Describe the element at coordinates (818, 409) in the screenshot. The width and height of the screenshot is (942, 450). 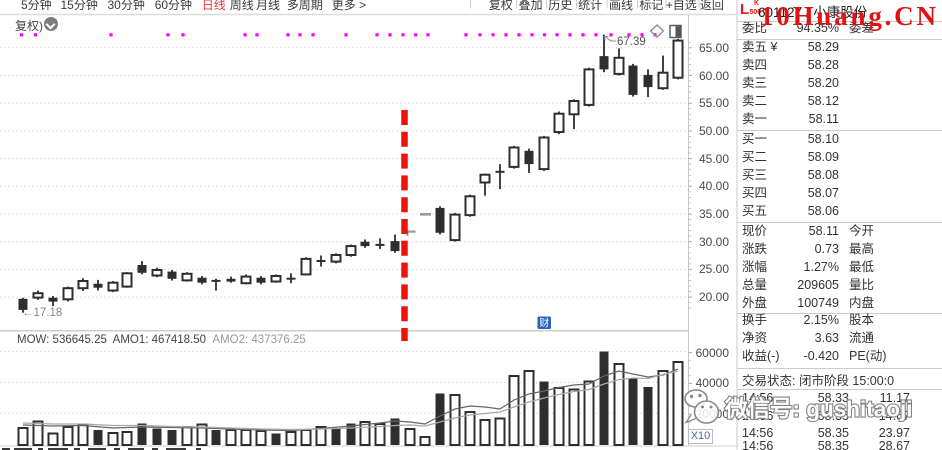
I see `svg-text: 微信号: gushitaoji` at that location.